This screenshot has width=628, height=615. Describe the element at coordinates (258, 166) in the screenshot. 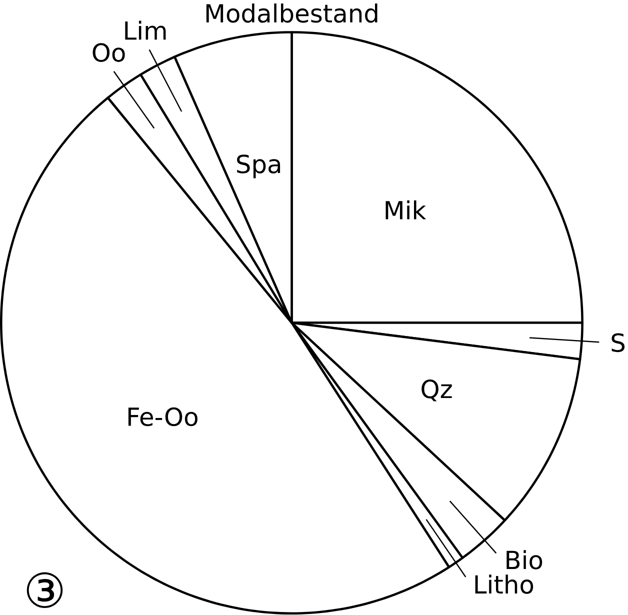

I see `slice-label: Spa` at that location.